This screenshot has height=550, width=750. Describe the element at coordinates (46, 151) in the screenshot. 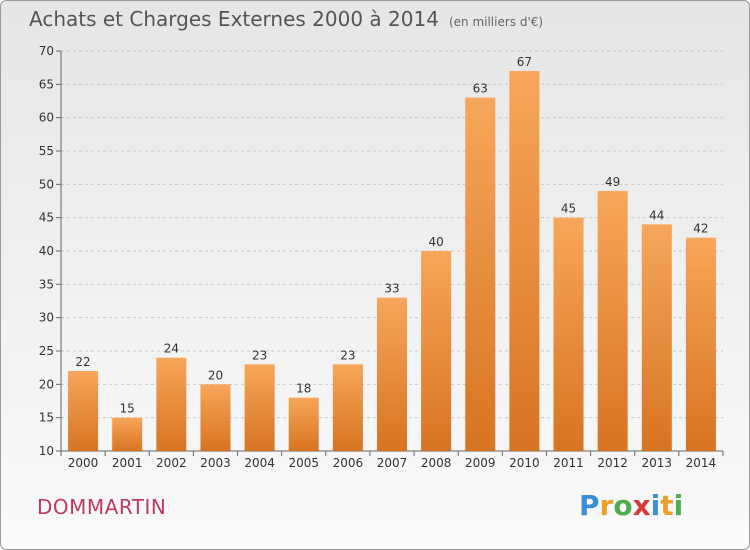

I see `y-tick-label: 55` at that location.